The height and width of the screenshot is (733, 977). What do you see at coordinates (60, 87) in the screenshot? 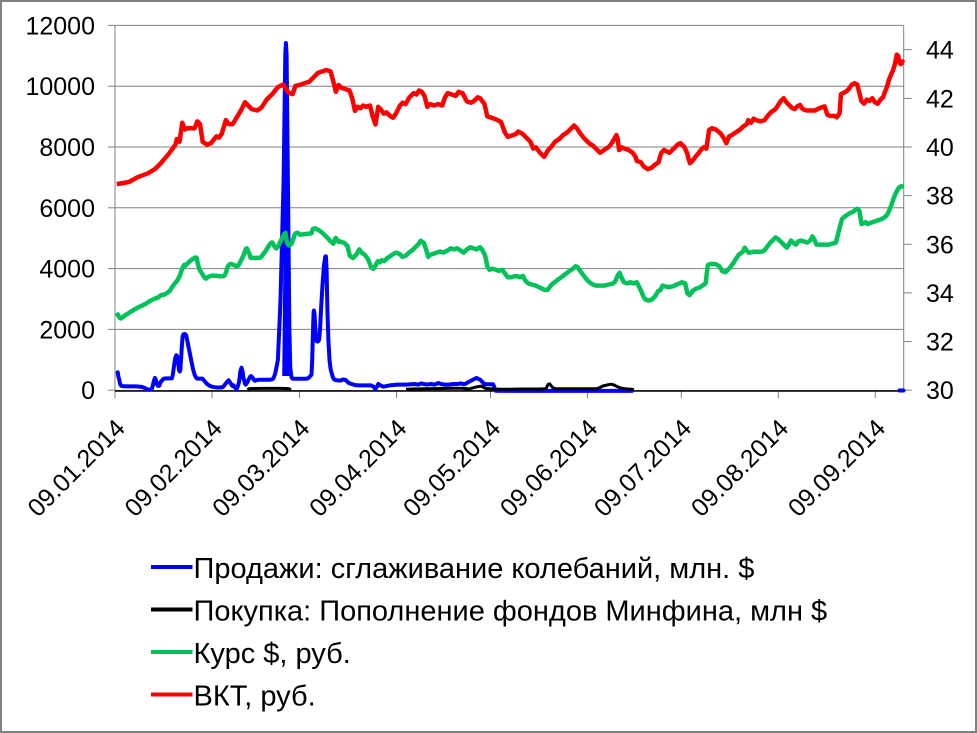
I see `svg-text: 10000` at bounding box center [60, 87].